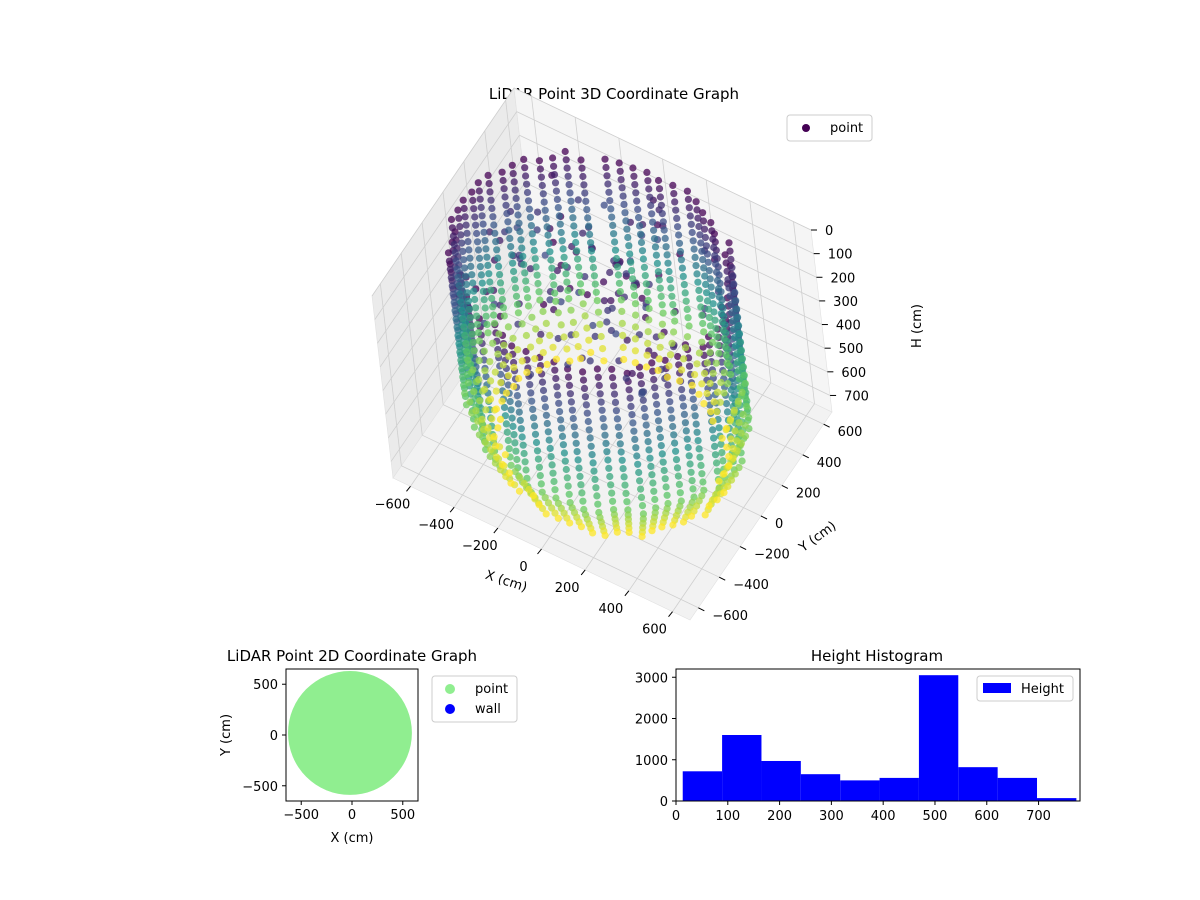 This screenshot has height=900, width=1200. Describe the element at coordinates (806, 128) in the screenshot. I see `legend-marker-point` at that location.